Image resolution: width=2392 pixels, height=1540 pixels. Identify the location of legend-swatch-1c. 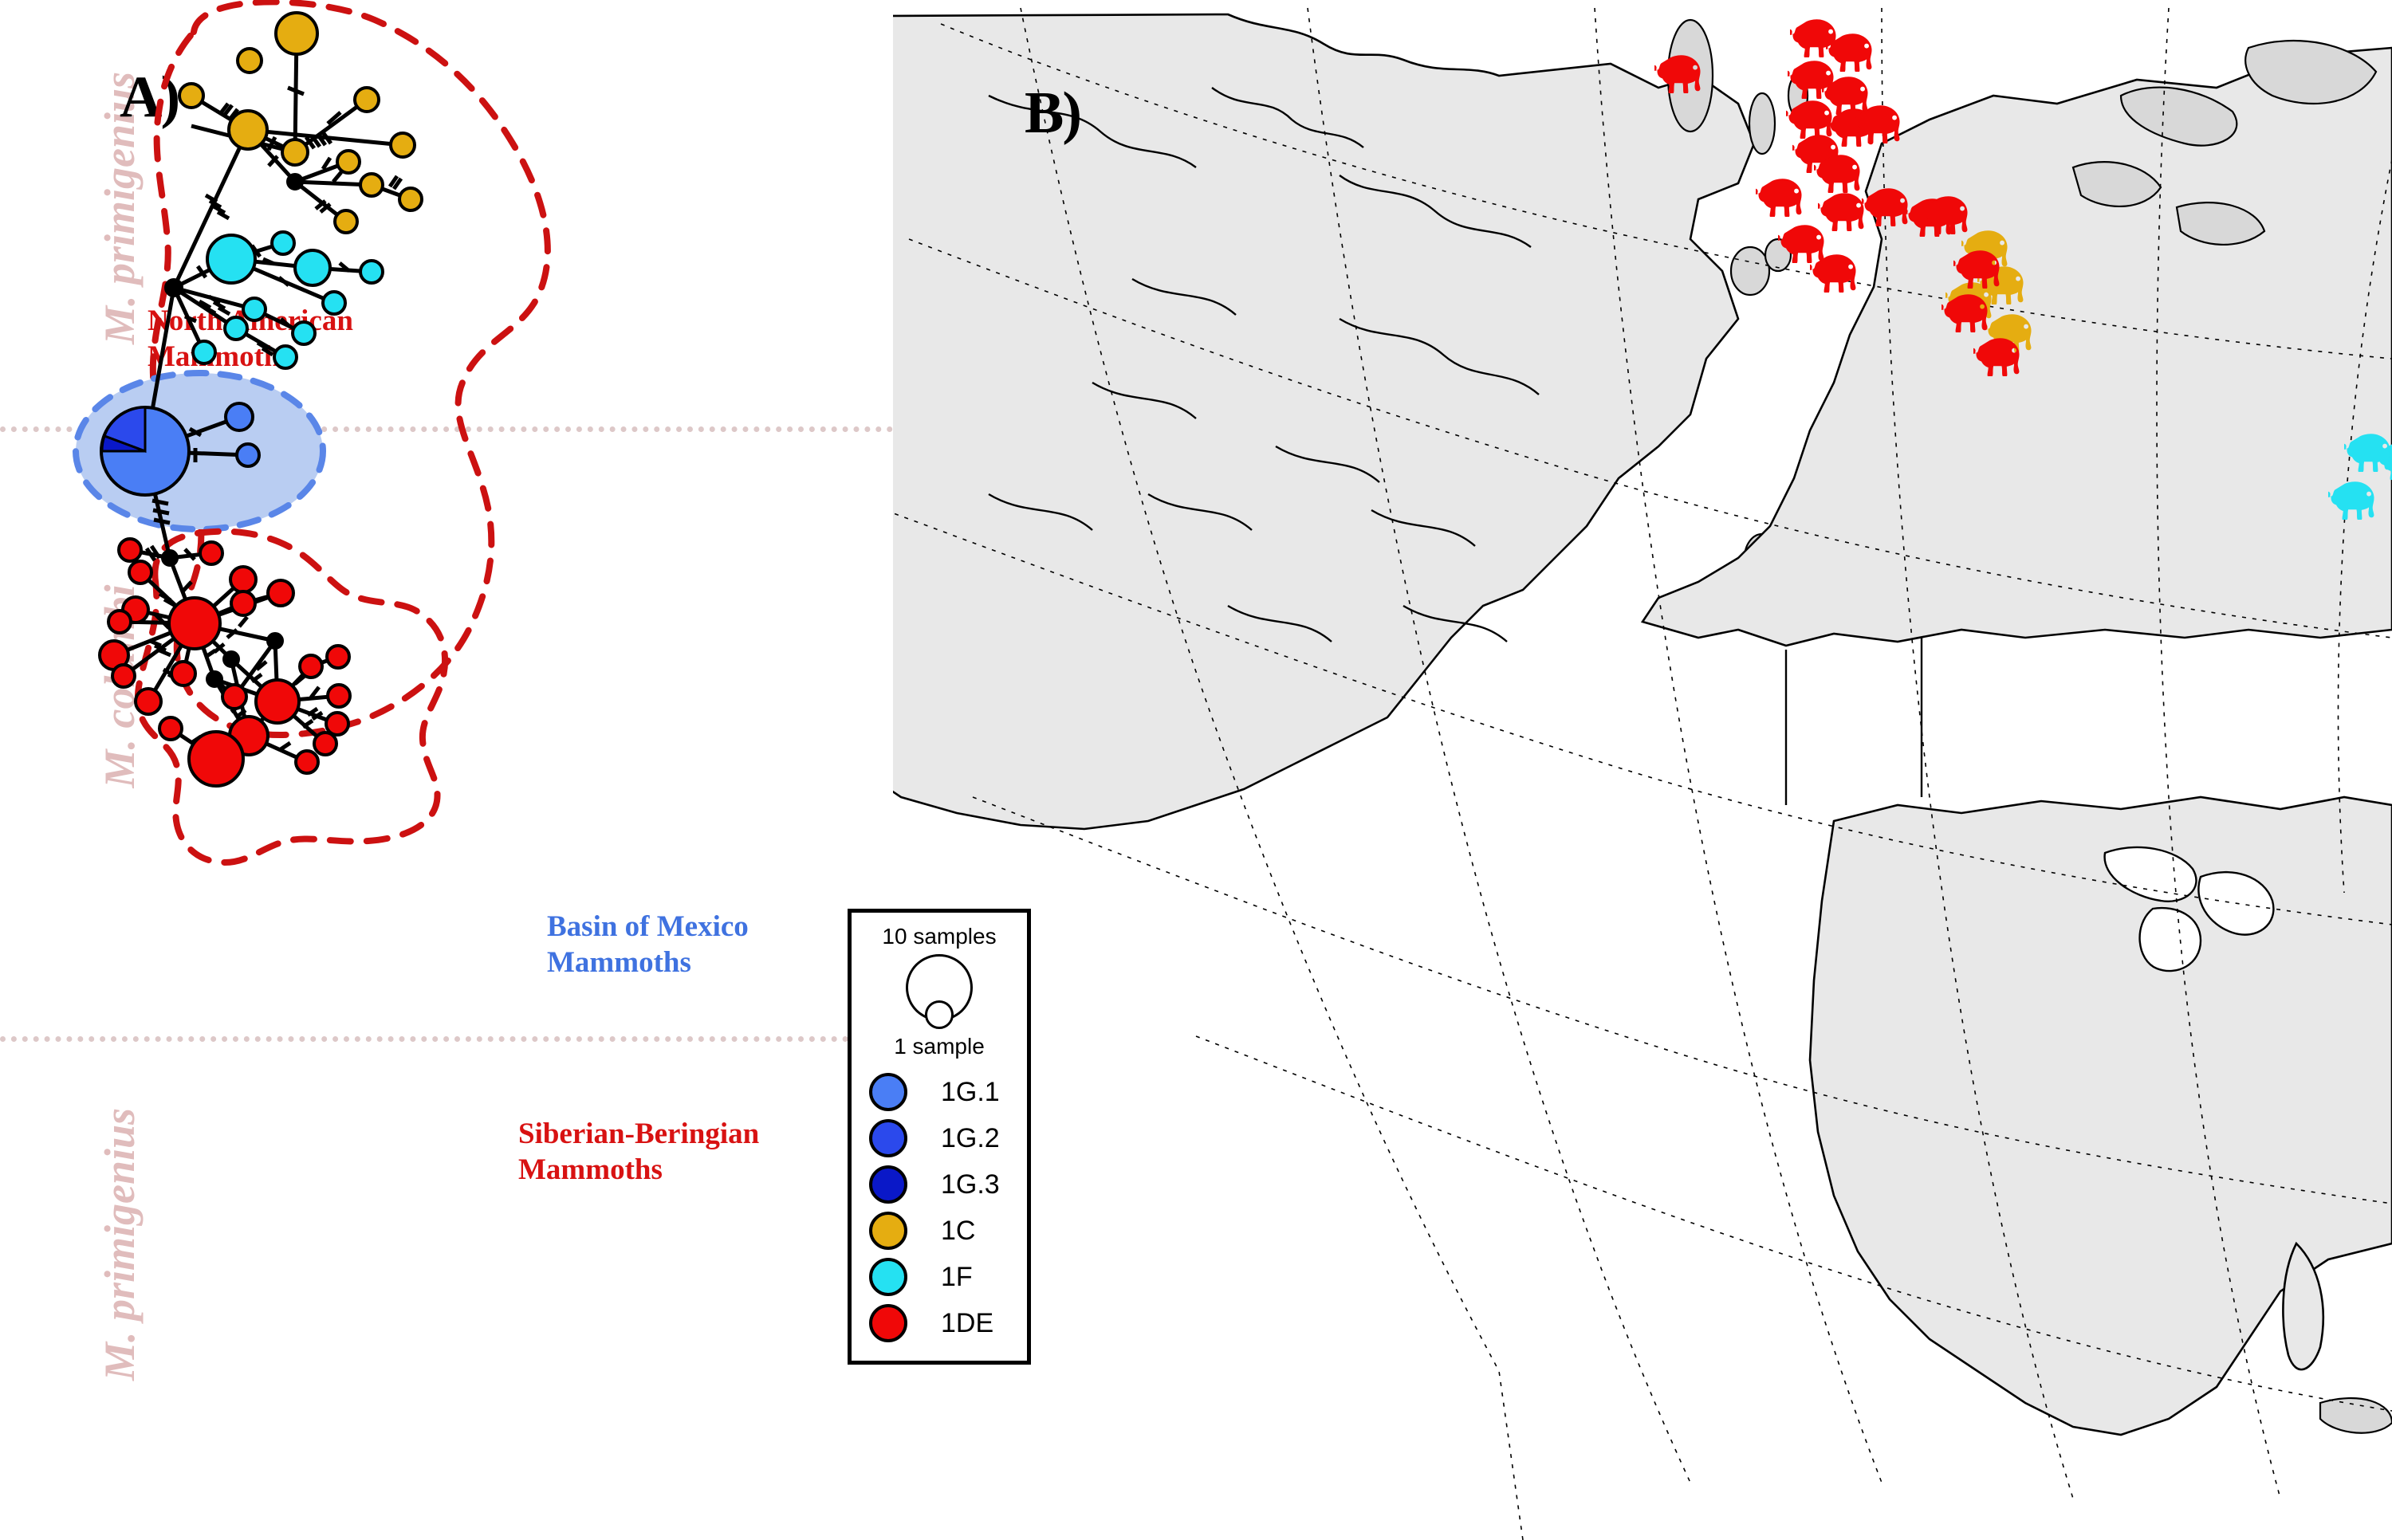
(888, 1231).